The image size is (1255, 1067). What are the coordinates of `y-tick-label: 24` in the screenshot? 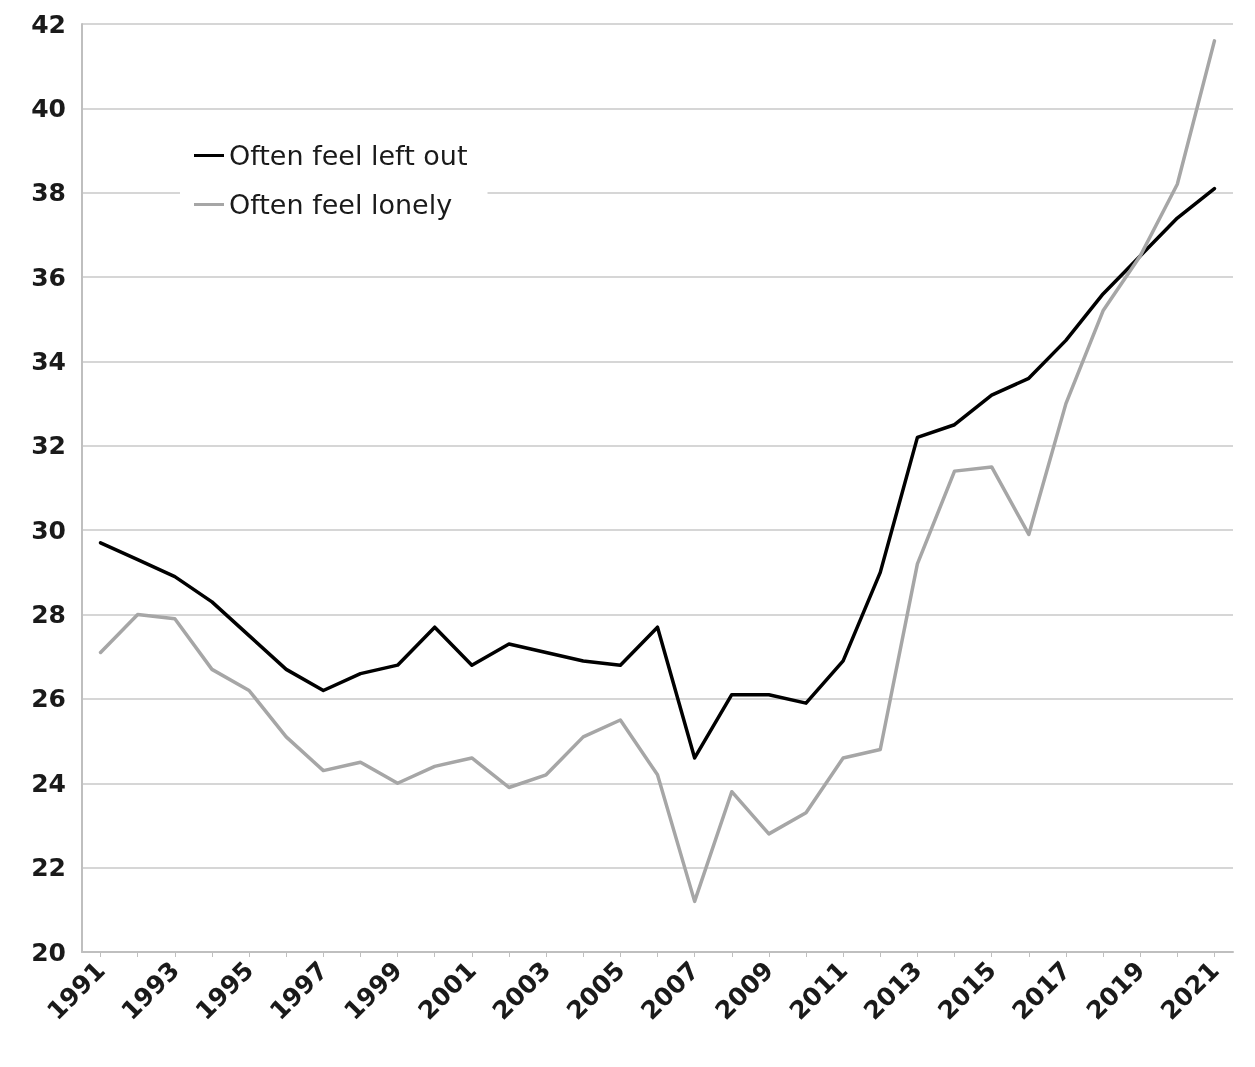 It's located at (48, 783).